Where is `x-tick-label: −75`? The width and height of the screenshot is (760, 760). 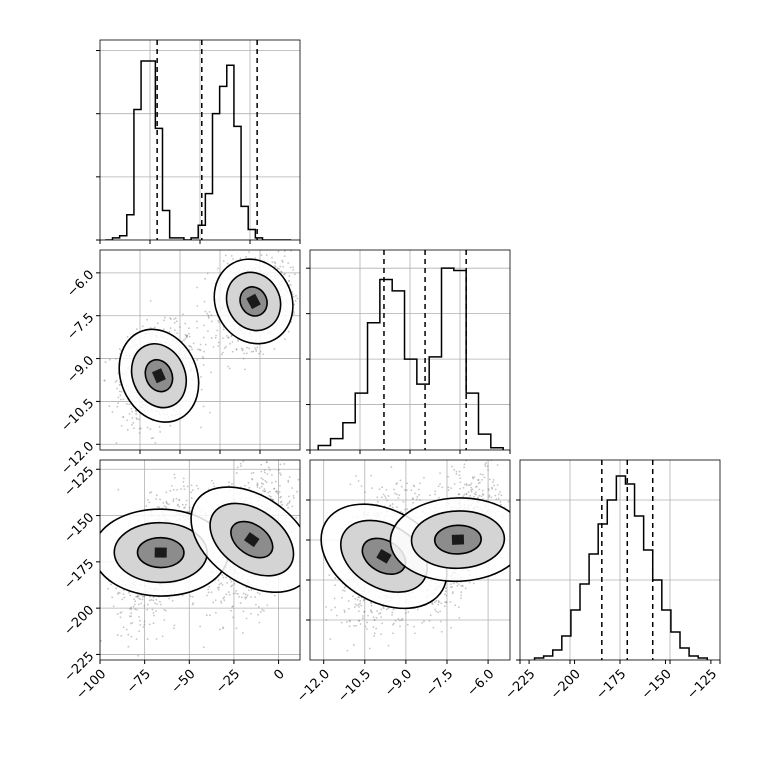
x-tick-label: −75 is located at coordinates (139, 682).